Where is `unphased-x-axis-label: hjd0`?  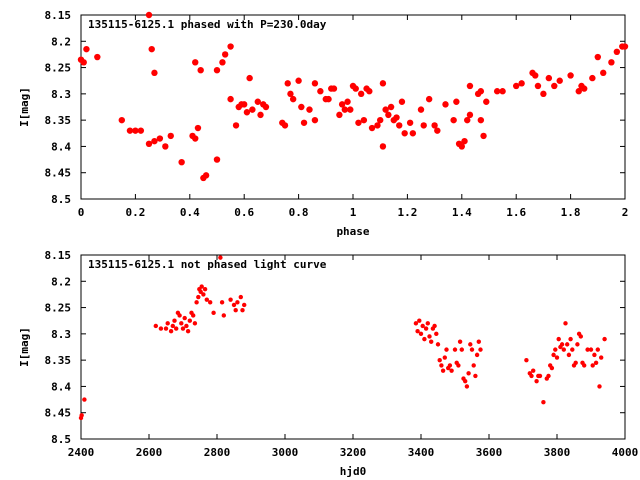 unphased-x-axis-label: hjd0 is located at coordinates (353, 471).